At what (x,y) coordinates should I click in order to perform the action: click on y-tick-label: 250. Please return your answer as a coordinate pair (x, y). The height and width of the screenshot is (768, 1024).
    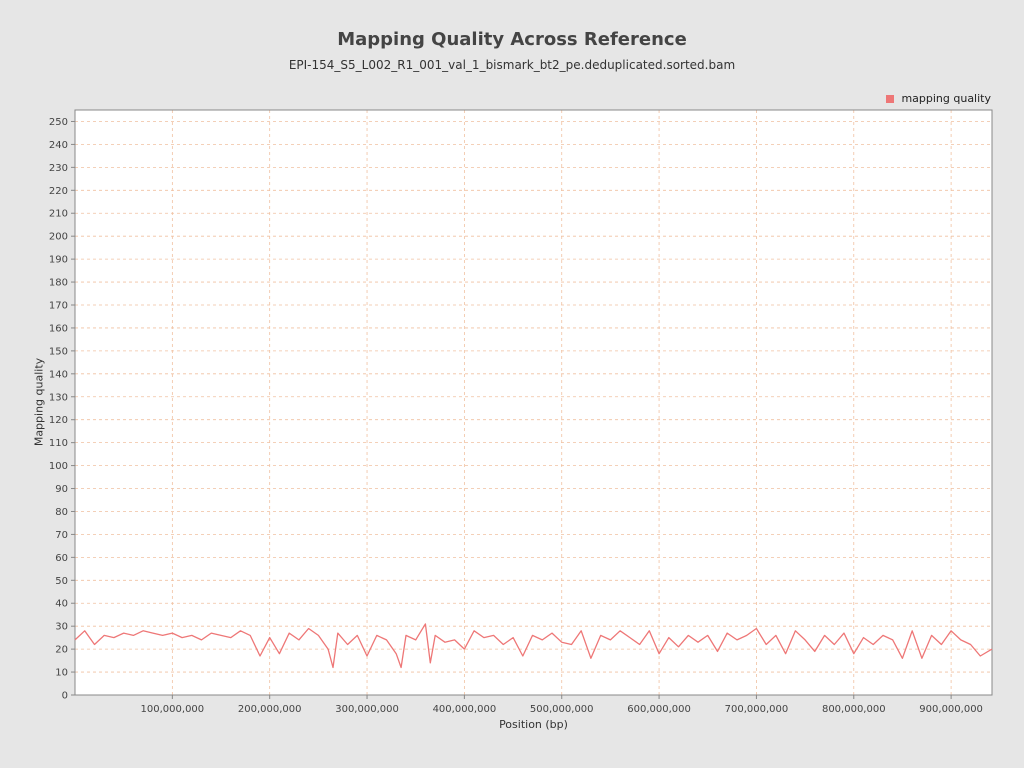
    Looking at the image, I should click on (58, 122).